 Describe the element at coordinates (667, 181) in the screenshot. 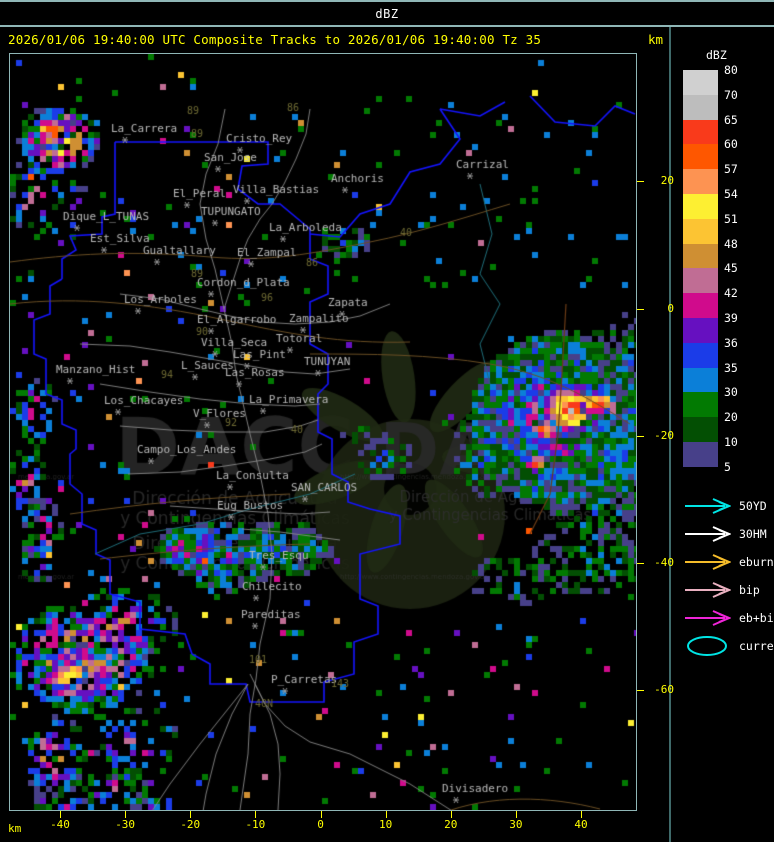

I see `y-axis-tick-label: 20` at that location.